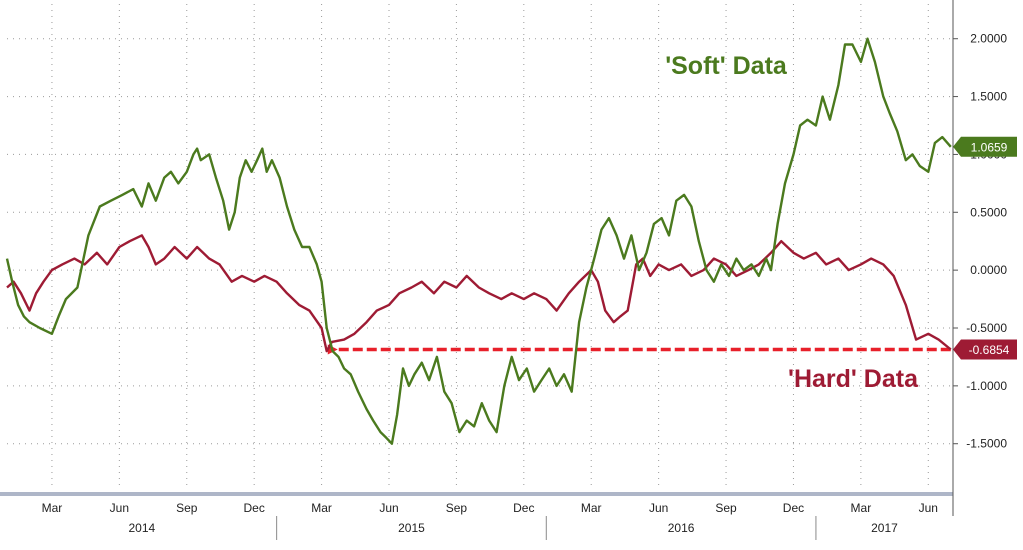  I want to click on hard-last-value-badge: -0.6854, so click(985, 349).